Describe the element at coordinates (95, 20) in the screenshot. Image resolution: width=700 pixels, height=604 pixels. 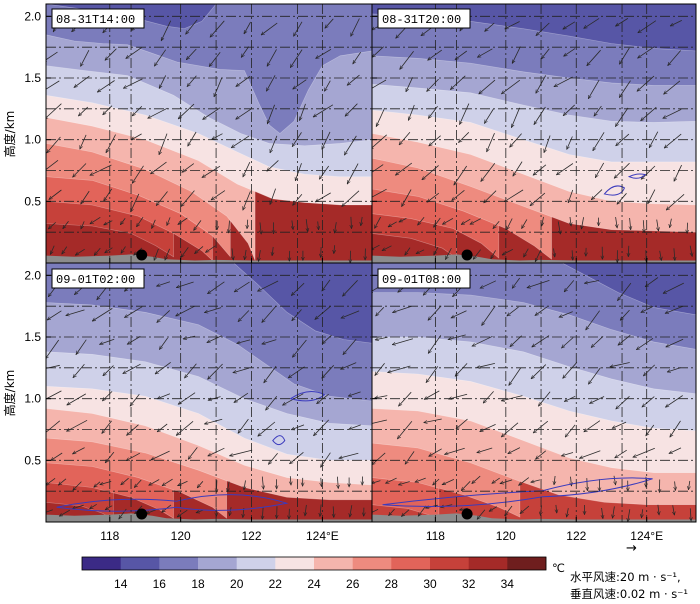
I see `panel-title: 08-31T14:00` at that location.